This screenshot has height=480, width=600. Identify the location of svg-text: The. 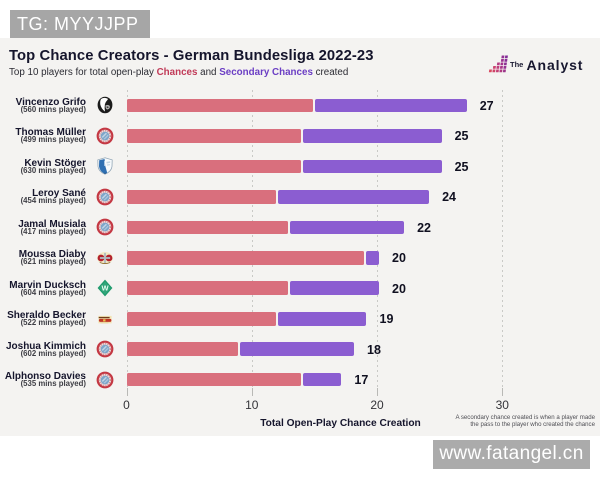
(516, 64).